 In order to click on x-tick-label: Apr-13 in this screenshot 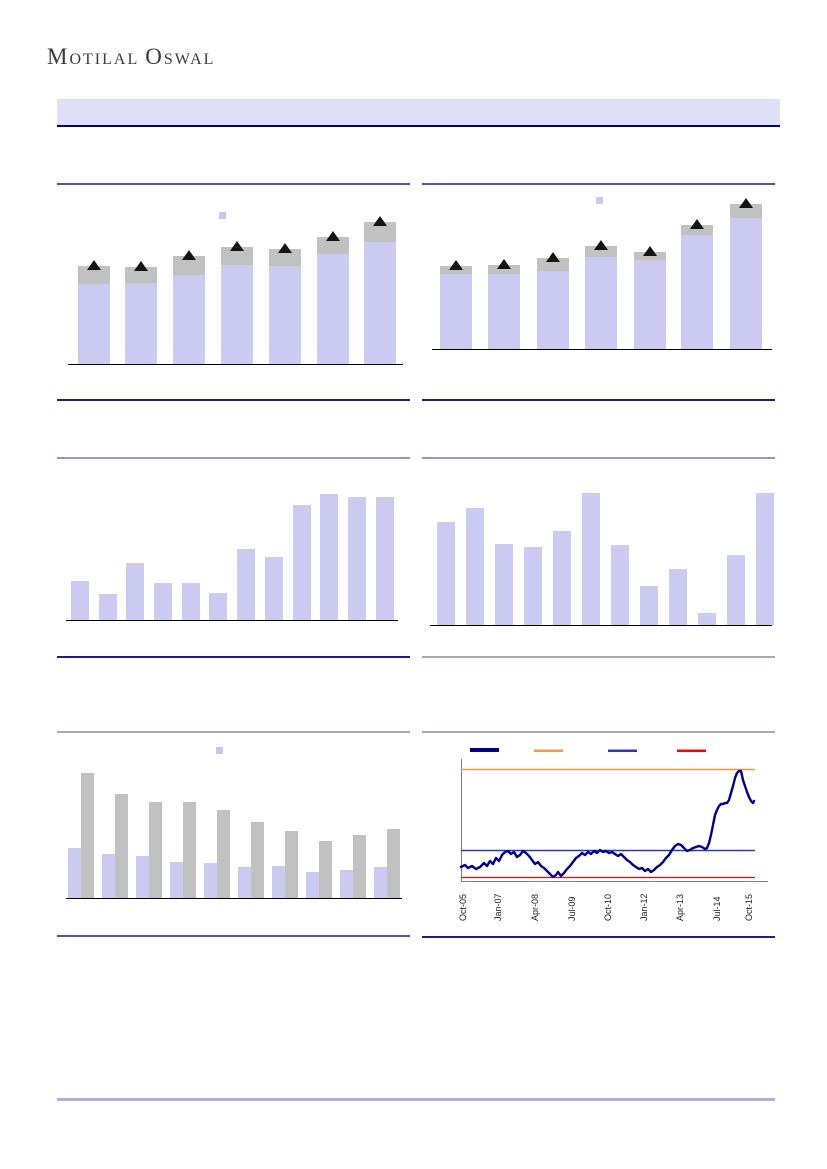, I will do `click(680, 907)`.